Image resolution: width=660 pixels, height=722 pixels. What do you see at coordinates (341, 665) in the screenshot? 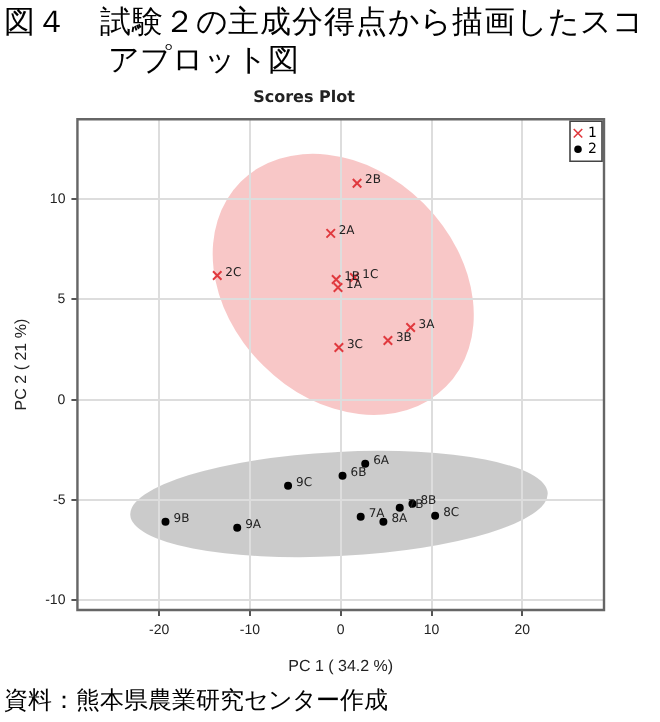
I see `x-axis-title: PC 1 ( 34.2 %)` at bounding box center [341, 665].